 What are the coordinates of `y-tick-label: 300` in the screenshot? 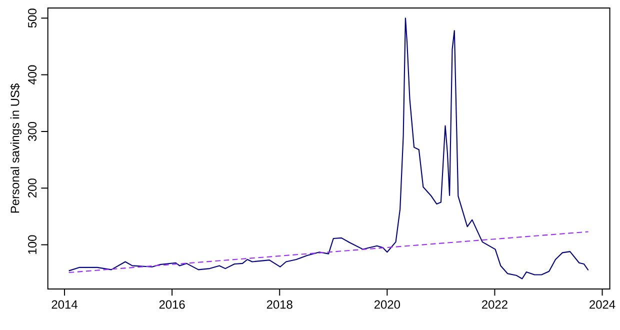 It's located at (32, 132).